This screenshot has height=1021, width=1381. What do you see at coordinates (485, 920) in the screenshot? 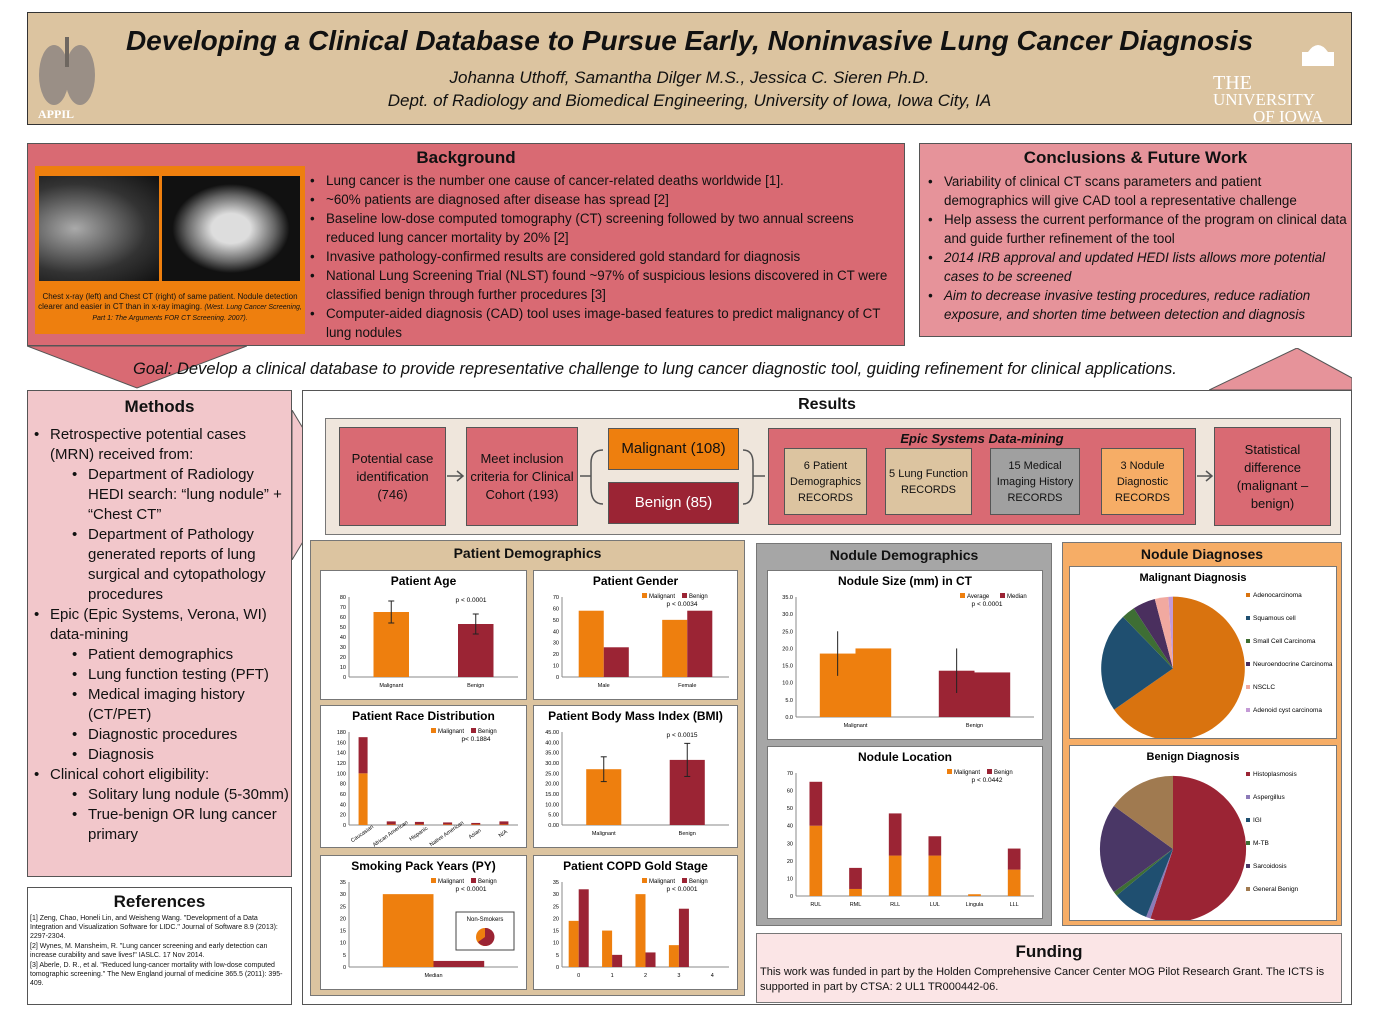
I see `inset-label: Non-Smokers` at bounding box center [485, 920].